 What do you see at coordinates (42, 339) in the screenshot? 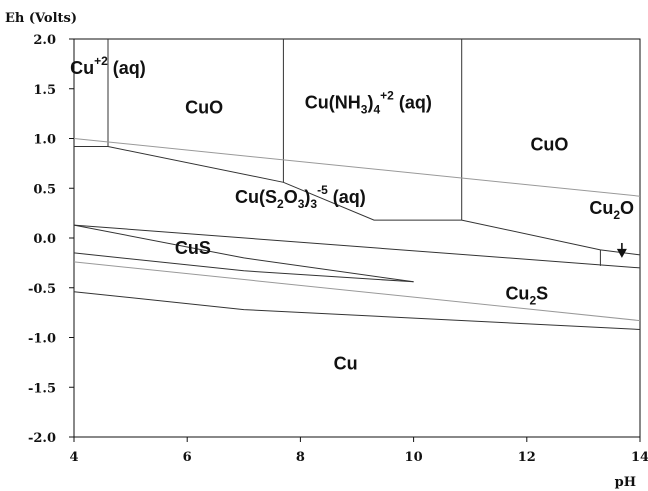
I see `y-tick-label: -1.0` at bounding box center [42, 339].